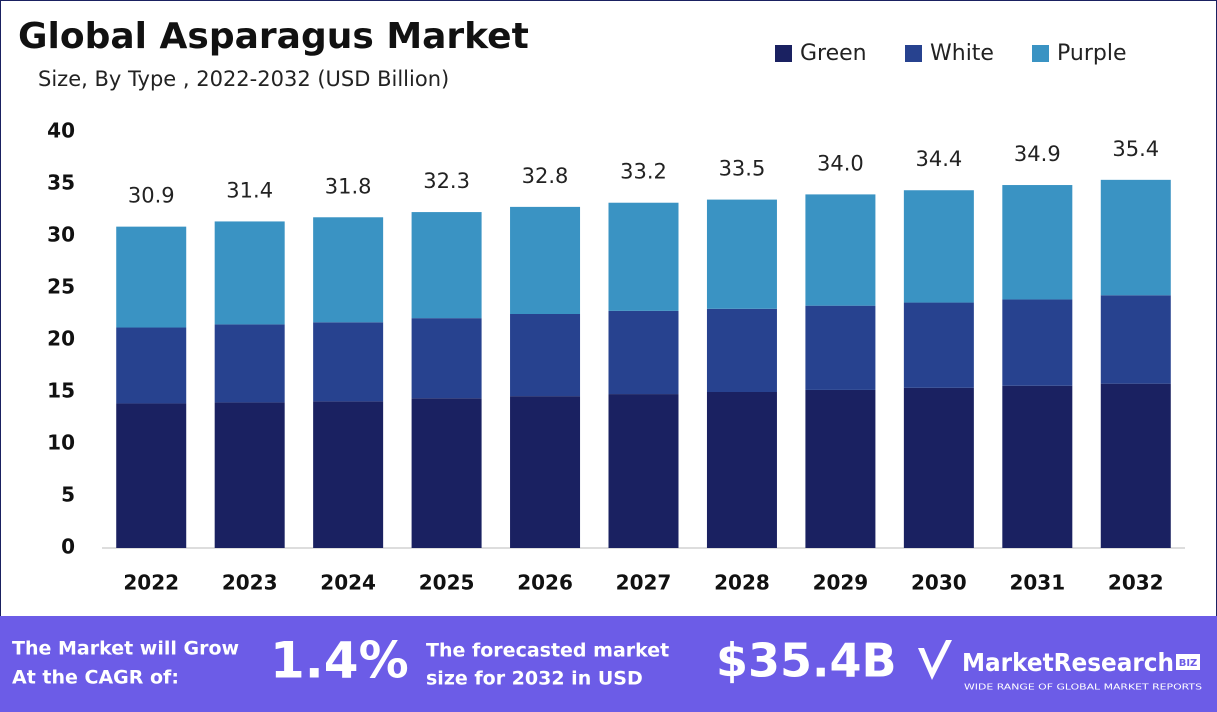 This screenshot has width=1217, height=712. Describe the element at coordinates (61, 443) in the screenshot. I see `y-tick-label: 10` at that location.